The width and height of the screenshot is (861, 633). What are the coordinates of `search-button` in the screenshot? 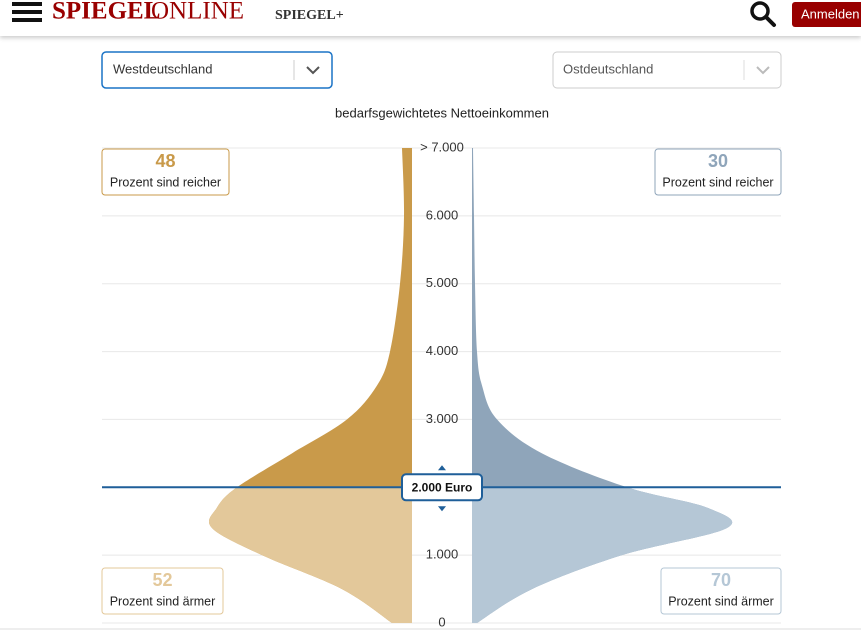 It's located at (763, 14).